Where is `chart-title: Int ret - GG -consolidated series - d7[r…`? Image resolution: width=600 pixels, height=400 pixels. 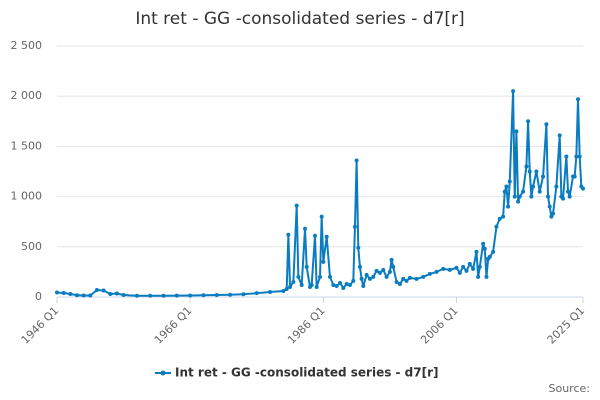 chart-title: Int ret - GG -consolidated series - d7[r… is located at coordinates (299, 19).